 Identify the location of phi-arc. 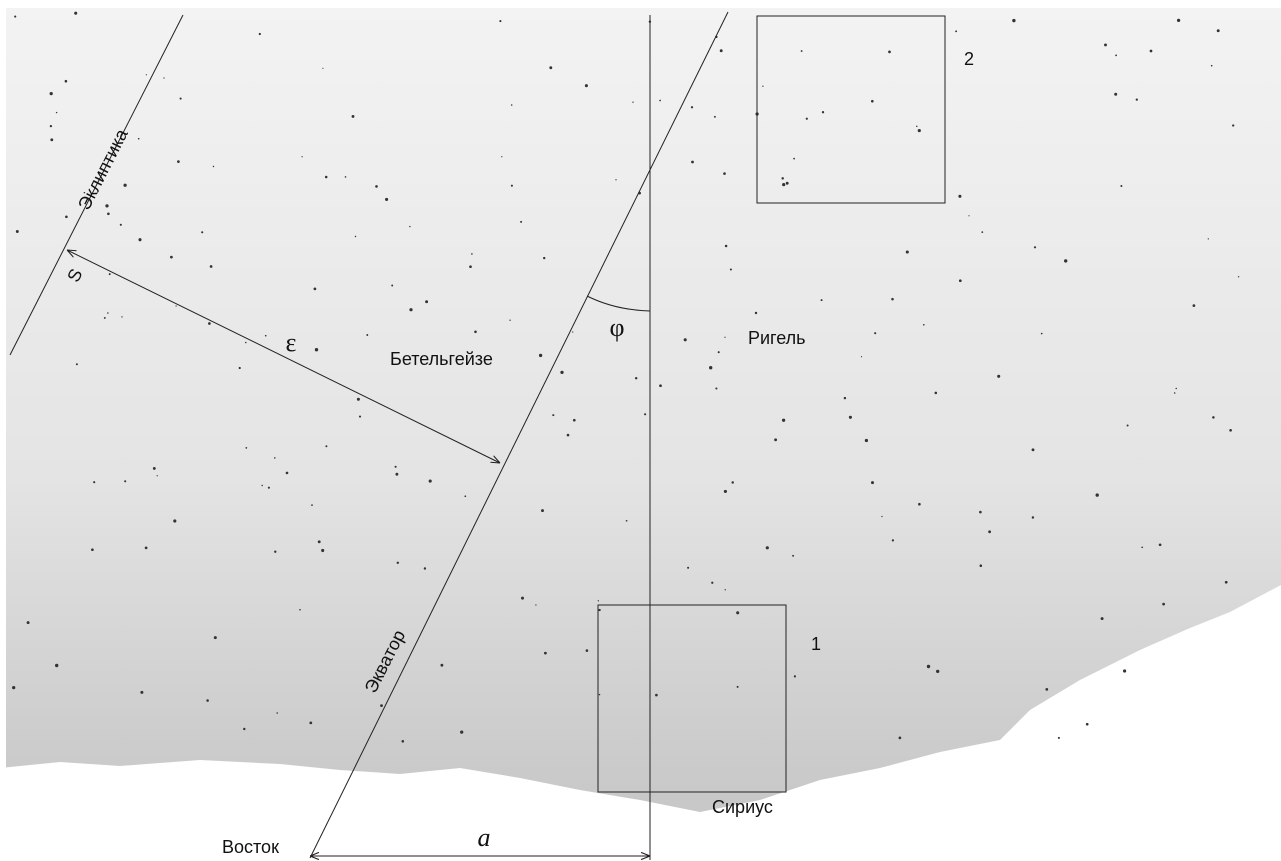
(618, 303).